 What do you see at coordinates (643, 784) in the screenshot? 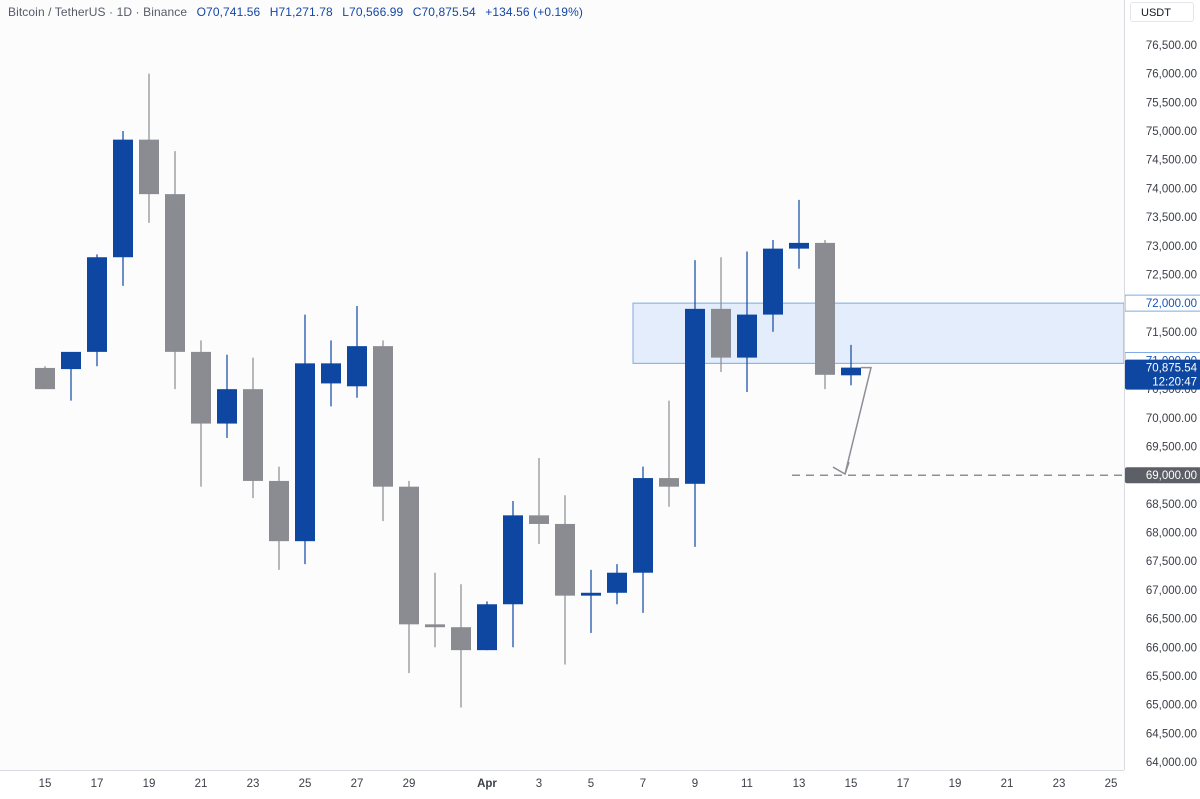
I see `time-tick-label: 7` at bounding box center [643, 784].